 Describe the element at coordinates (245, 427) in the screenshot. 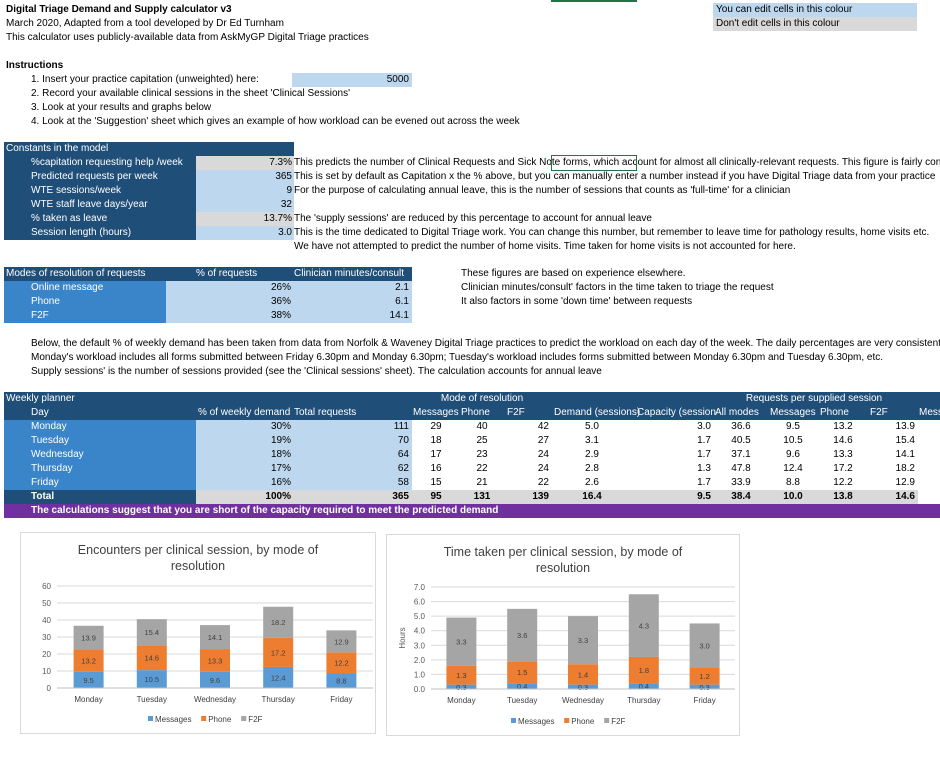

I see `planner-cell-pct: 30%` at that location.